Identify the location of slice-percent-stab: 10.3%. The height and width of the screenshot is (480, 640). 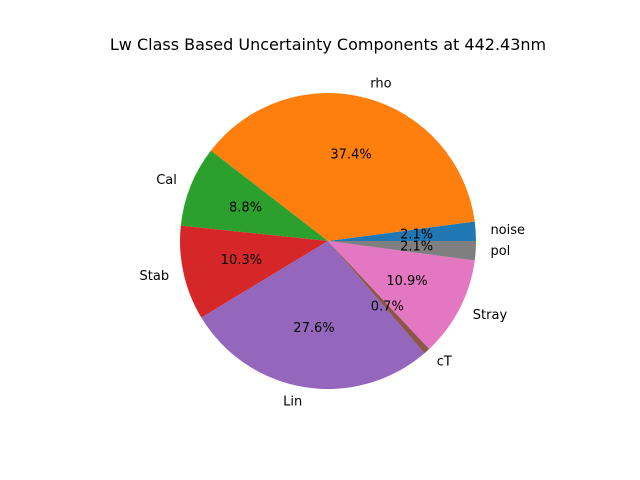
(241, 260).